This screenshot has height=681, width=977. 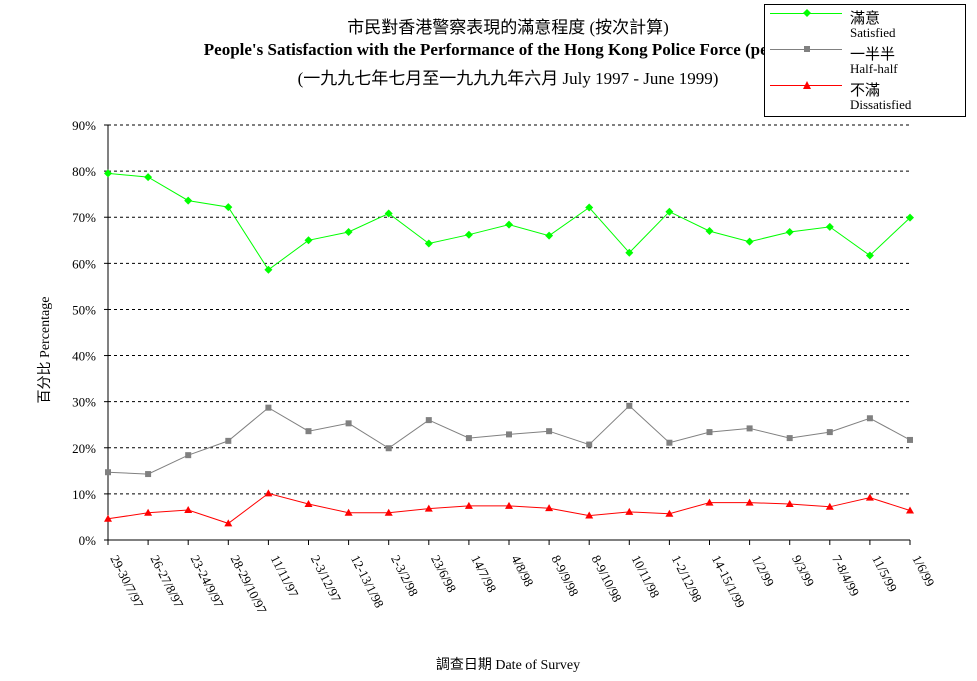 What do you see at coordinates (404, 576) in the screenshot?
I see `x-tick-label: 2-3/2/98` at bounding box center [404, 576].